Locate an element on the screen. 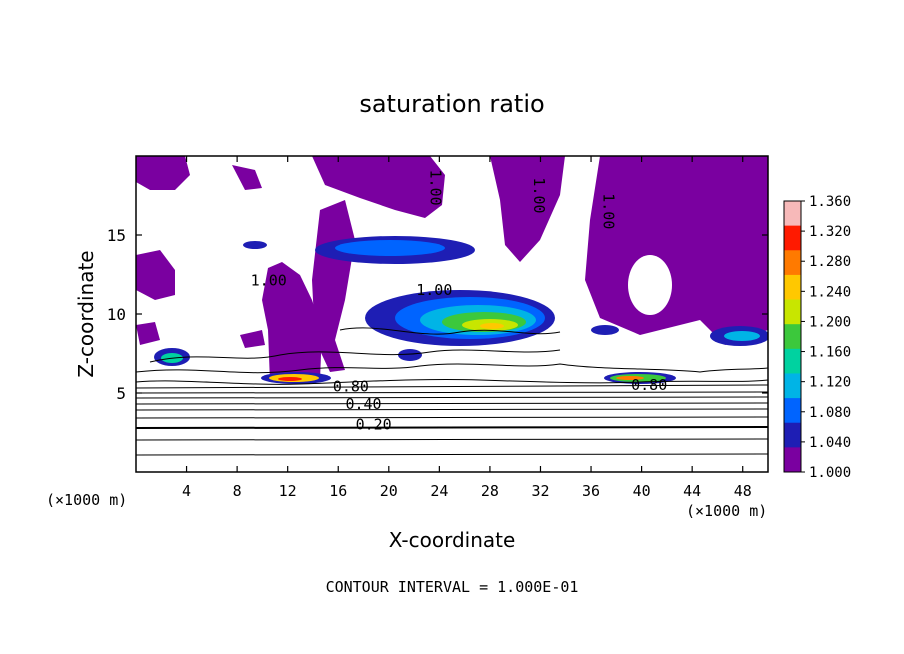 This screenshot has height=654, width=904. small-patch-a is located at coordinates (252, 339).